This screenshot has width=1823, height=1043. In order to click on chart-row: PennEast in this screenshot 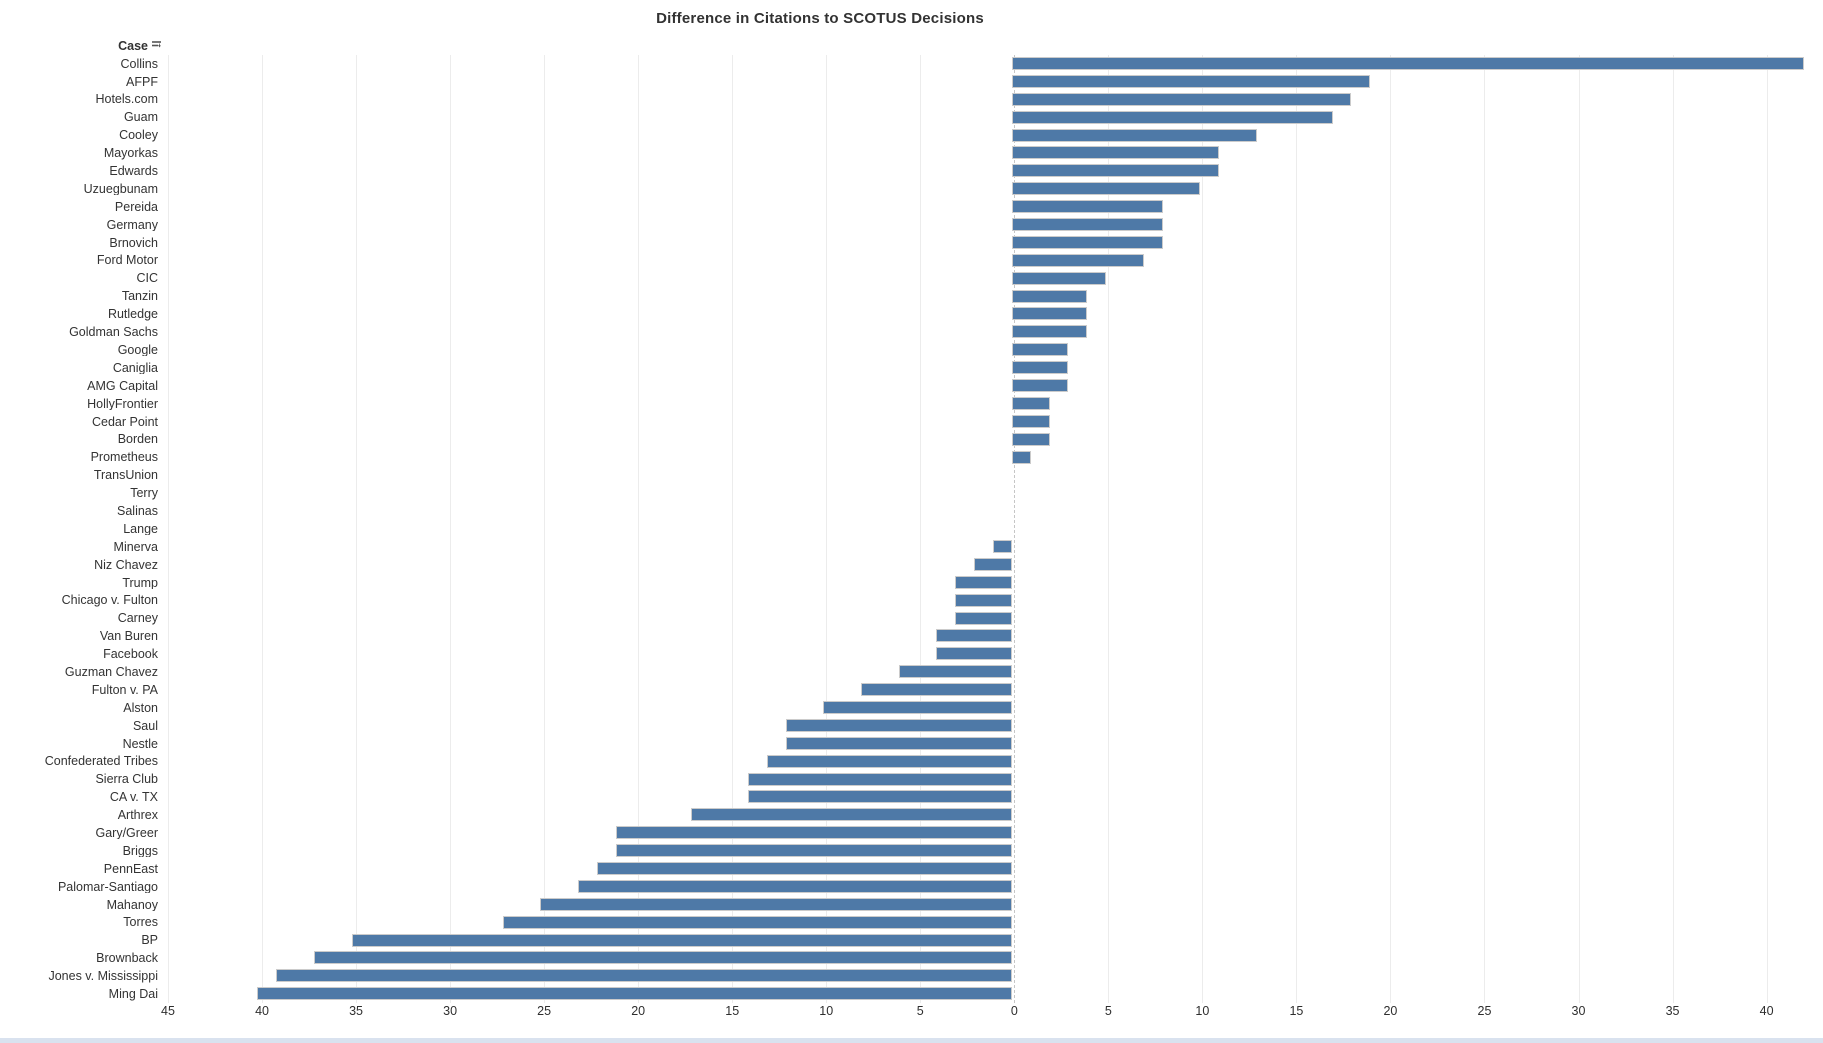, I will do `click(911, 869)`.